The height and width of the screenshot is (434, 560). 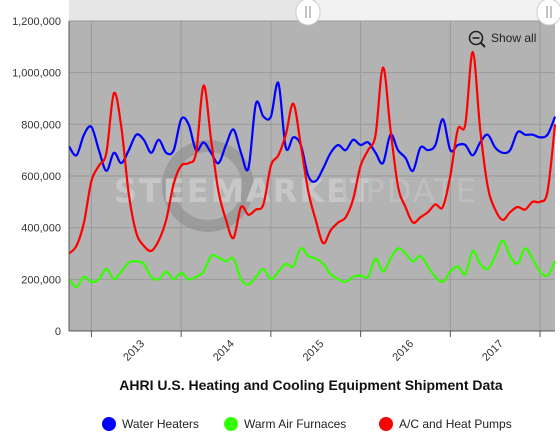 What do you see at coordinates (403, 351) in the screenshot?
I see `x-tick-label: 2016` at bounding box center [403, 351].